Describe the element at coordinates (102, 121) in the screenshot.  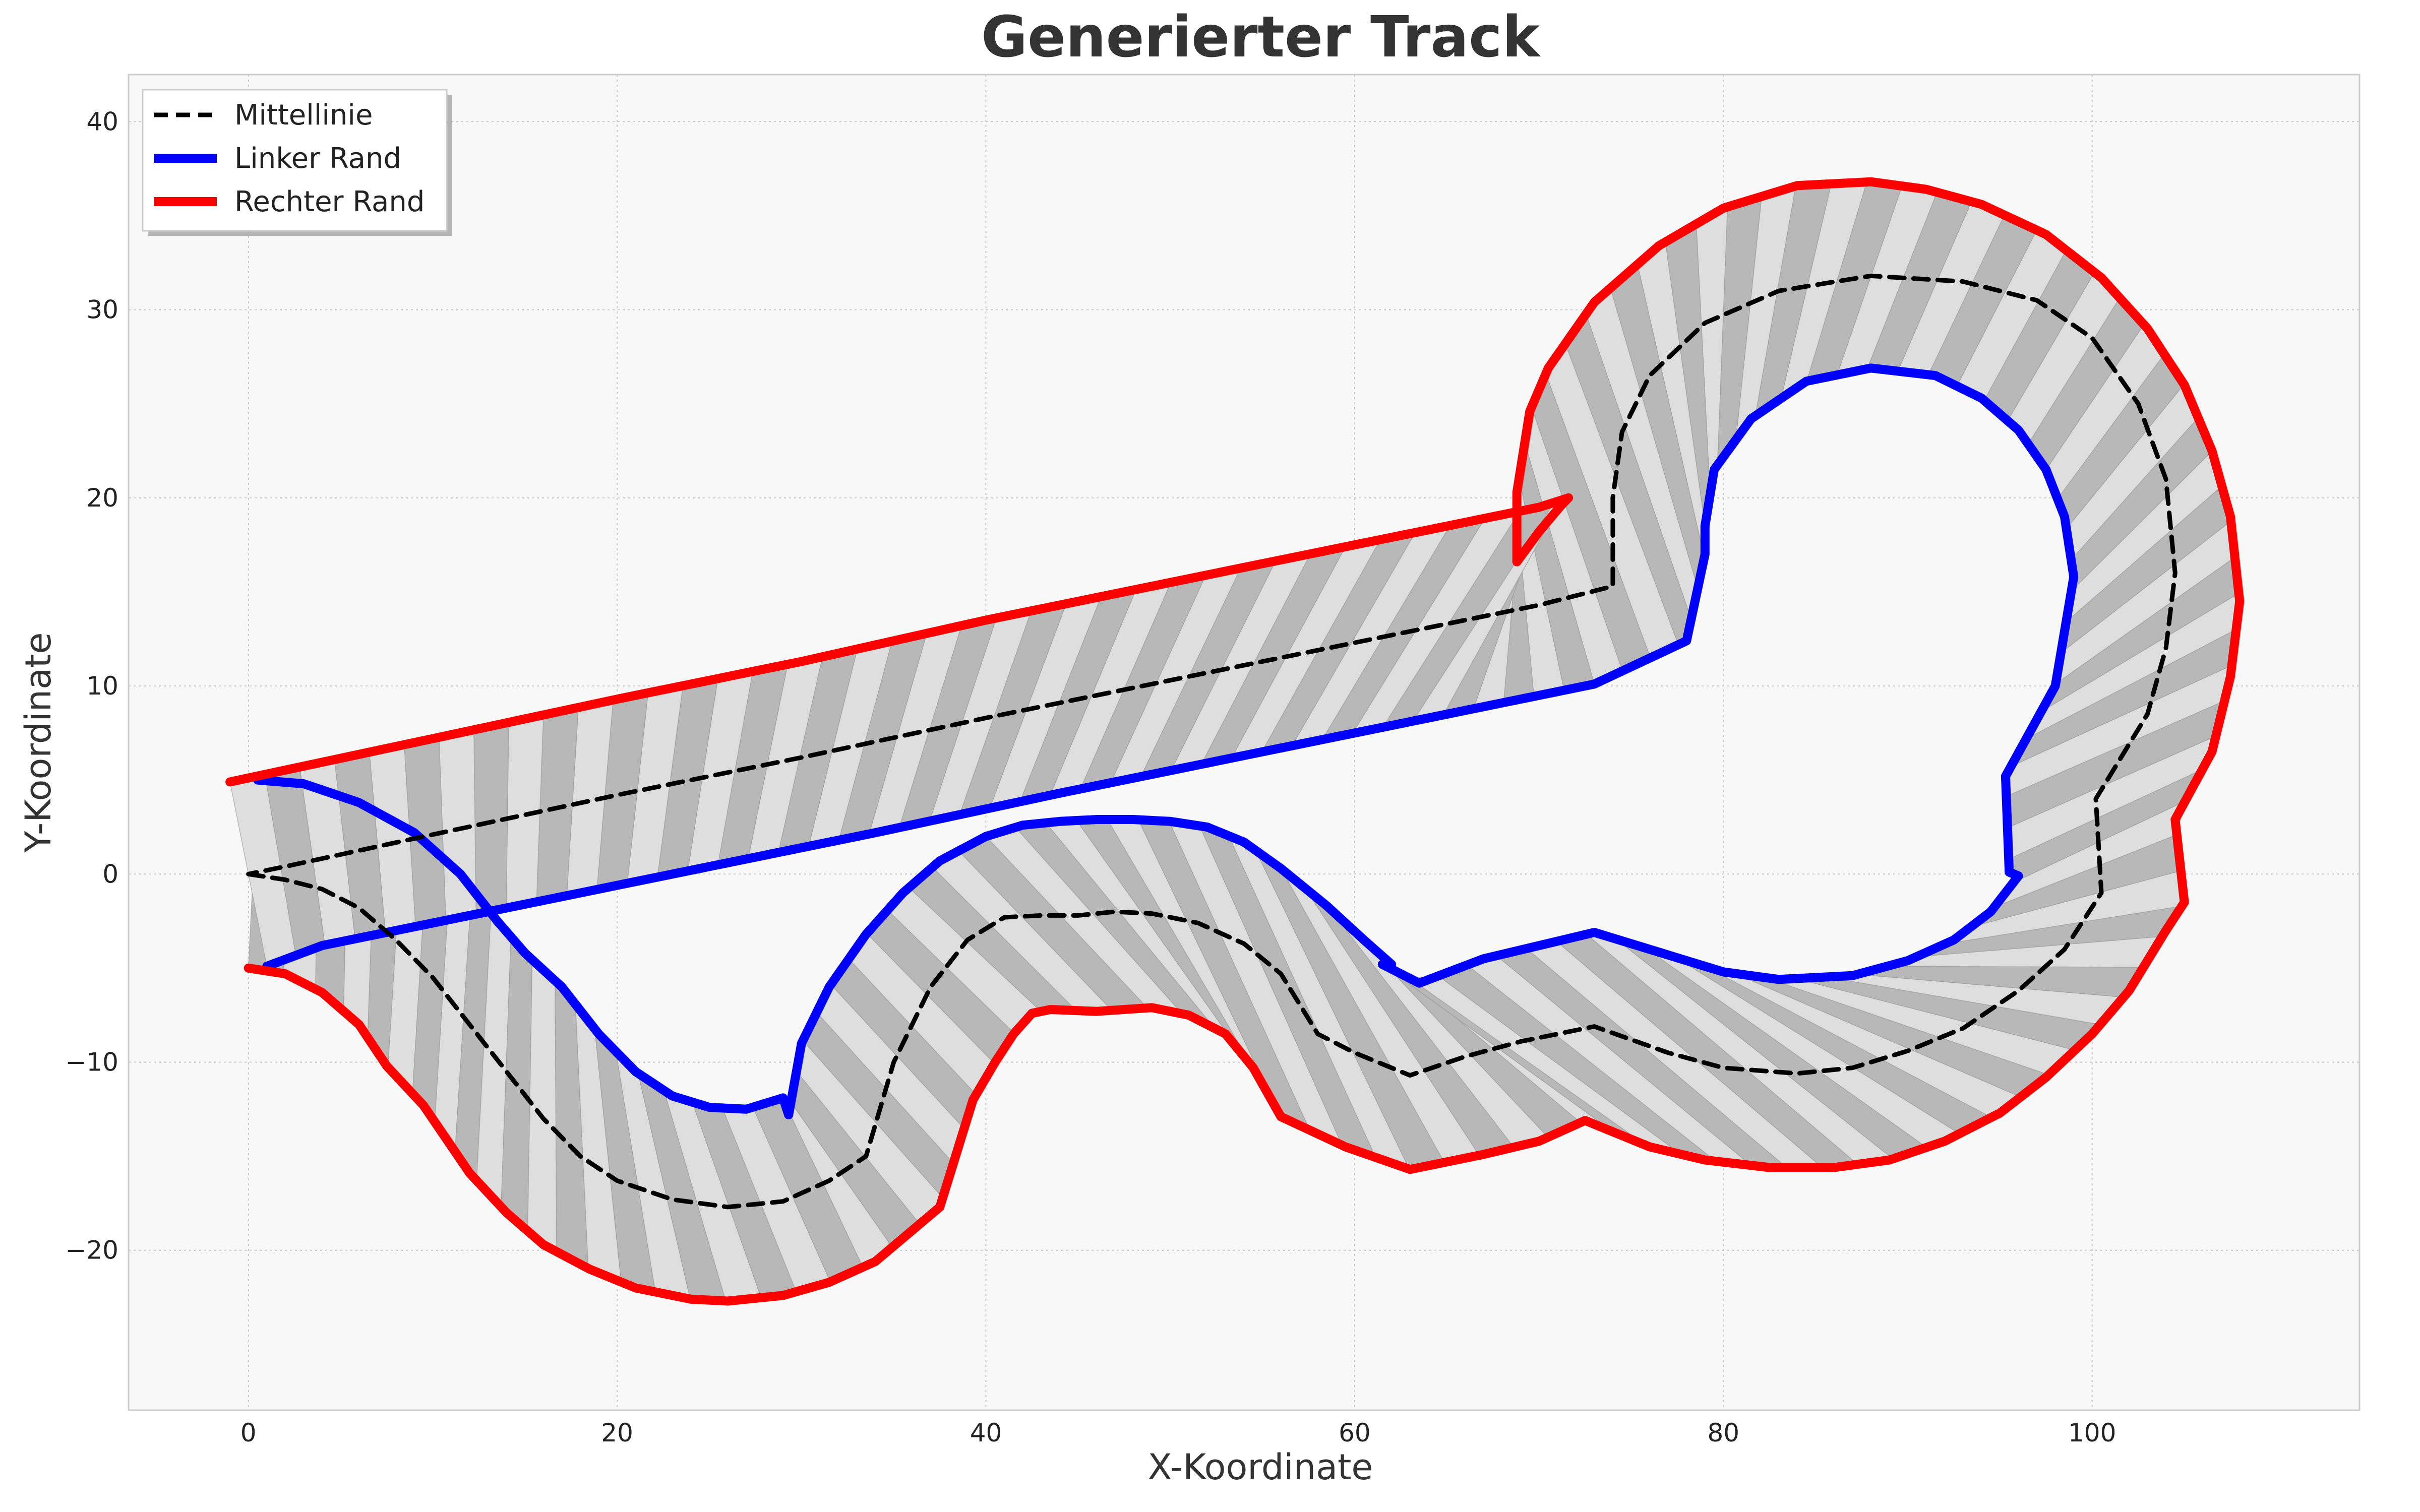
I see `y-tick-label-6: 40` at that location.